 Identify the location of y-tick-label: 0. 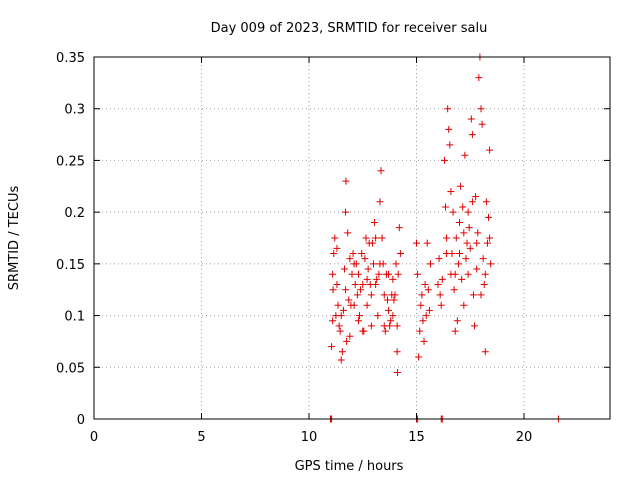
(81, 420).